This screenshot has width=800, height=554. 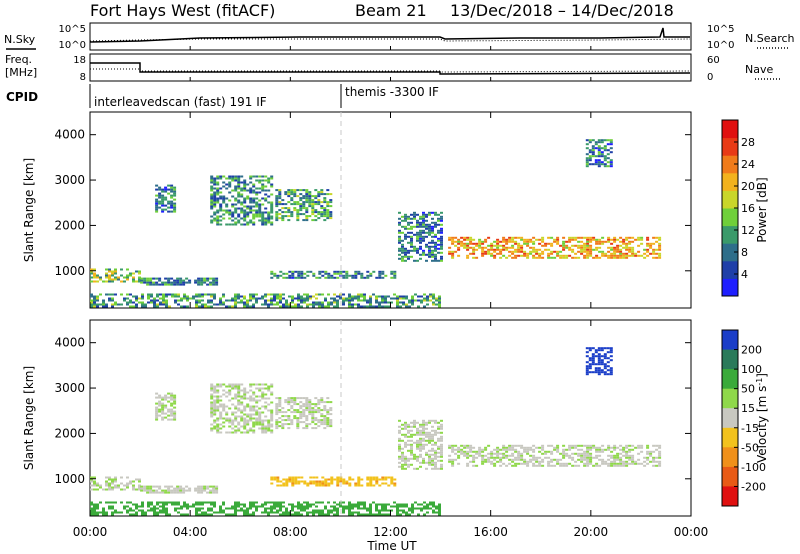 What do you see at coordinates (69, 225) in the screenshot?
I see `y-tick-label: 2000` at bounding box center [69, 225].